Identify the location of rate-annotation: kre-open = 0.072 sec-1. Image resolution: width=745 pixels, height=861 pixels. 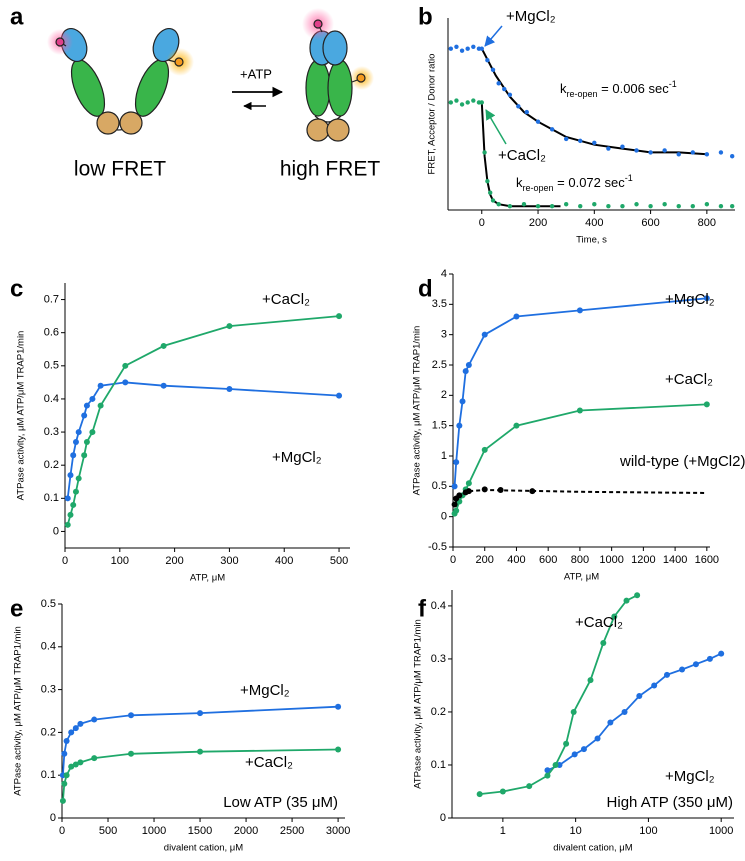
(574, 183).